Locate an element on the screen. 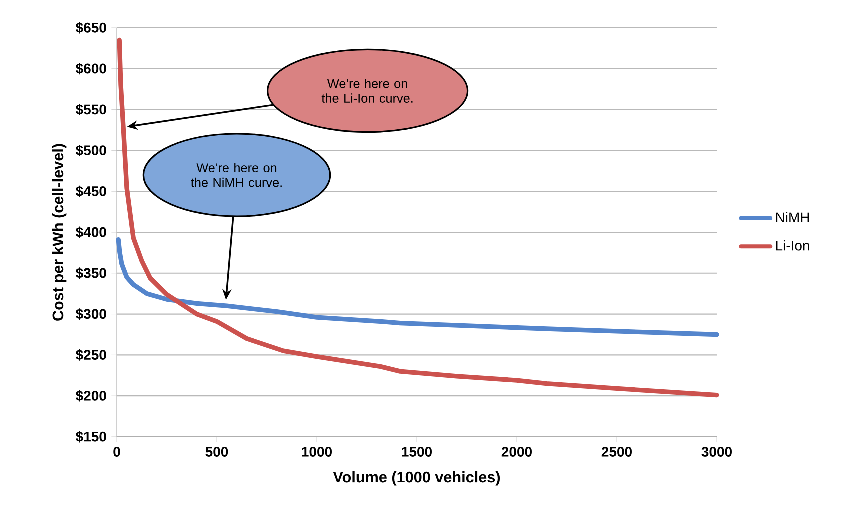 The image size is (844, 514). x-tick-label: 2000 is located at coordinates (517, 452).